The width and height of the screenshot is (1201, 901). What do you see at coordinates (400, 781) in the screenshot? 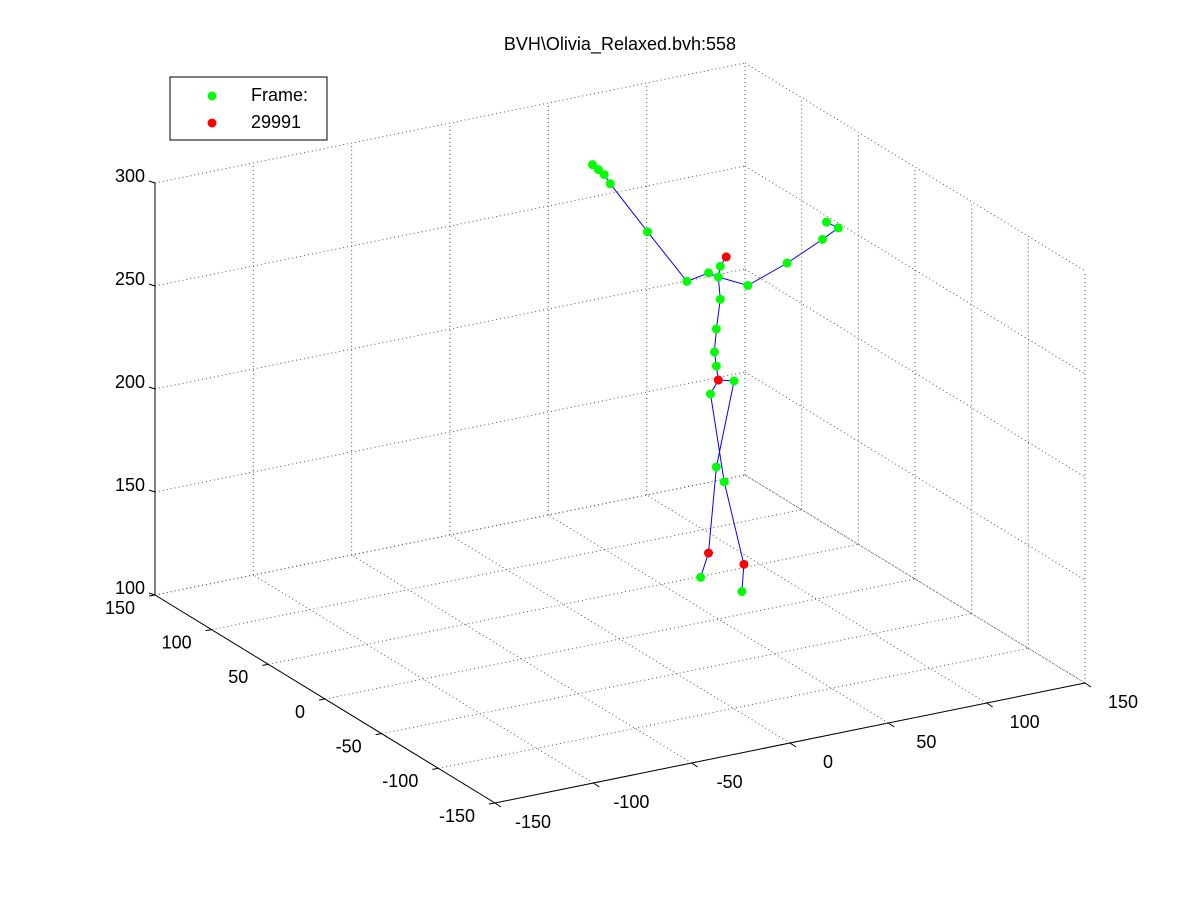
I see `y-tick-label: -100` at bounding box center [400, 781].